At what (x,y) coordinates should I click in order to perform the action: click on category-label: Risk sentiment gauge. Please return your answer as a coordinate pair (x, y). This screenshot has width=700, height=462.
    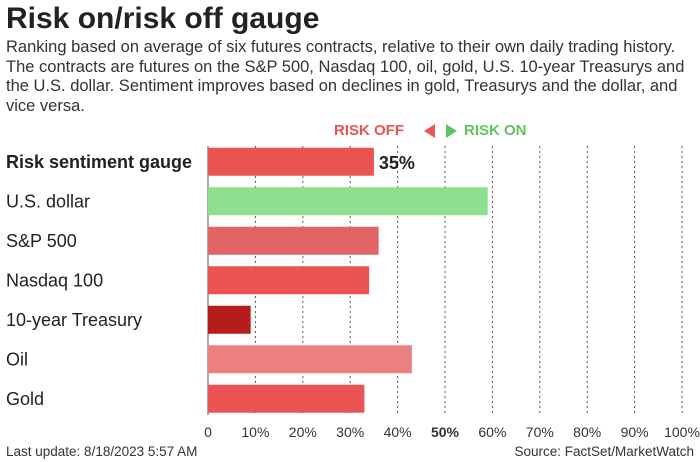
    Looking at the image, I should click on (99, 162).